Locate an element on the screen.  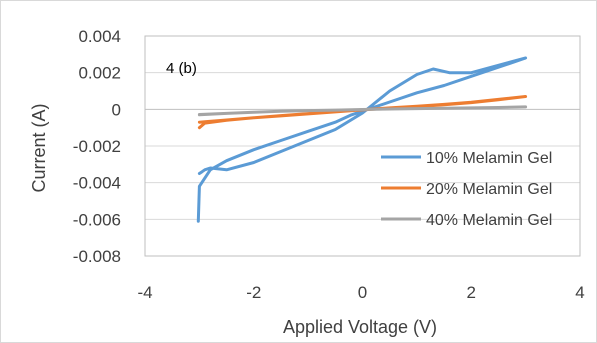
y-tick-label: -0.002 is located at coordinates (97, 146).